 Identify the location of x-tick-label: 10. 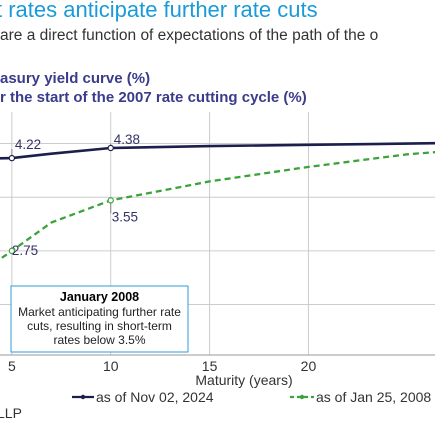
(111, 366).